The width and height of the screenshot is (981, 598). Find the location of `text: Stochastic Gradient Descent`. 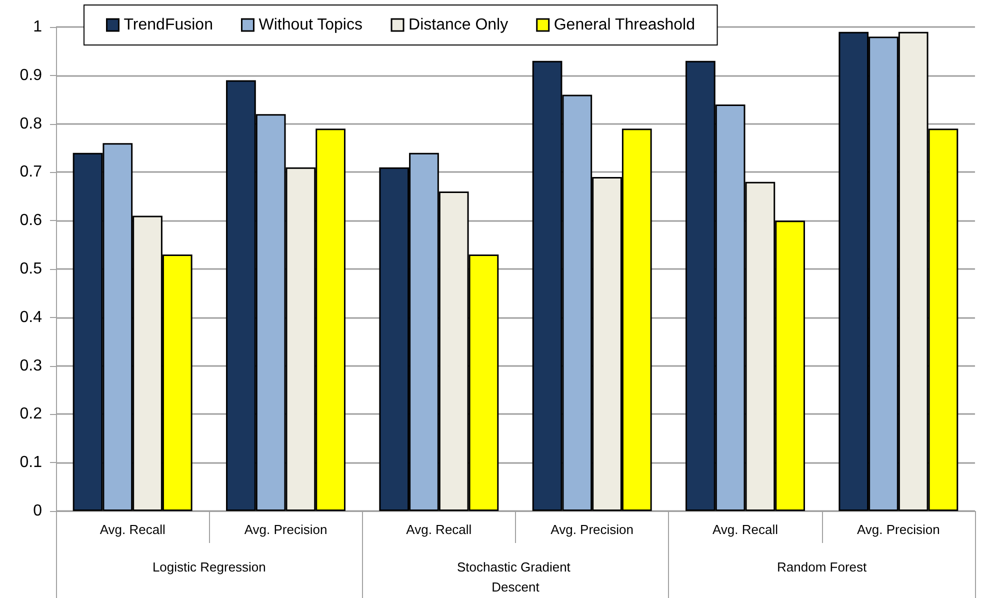

text: Stochastic Gradient Descent is located at coordinates (515, 577).